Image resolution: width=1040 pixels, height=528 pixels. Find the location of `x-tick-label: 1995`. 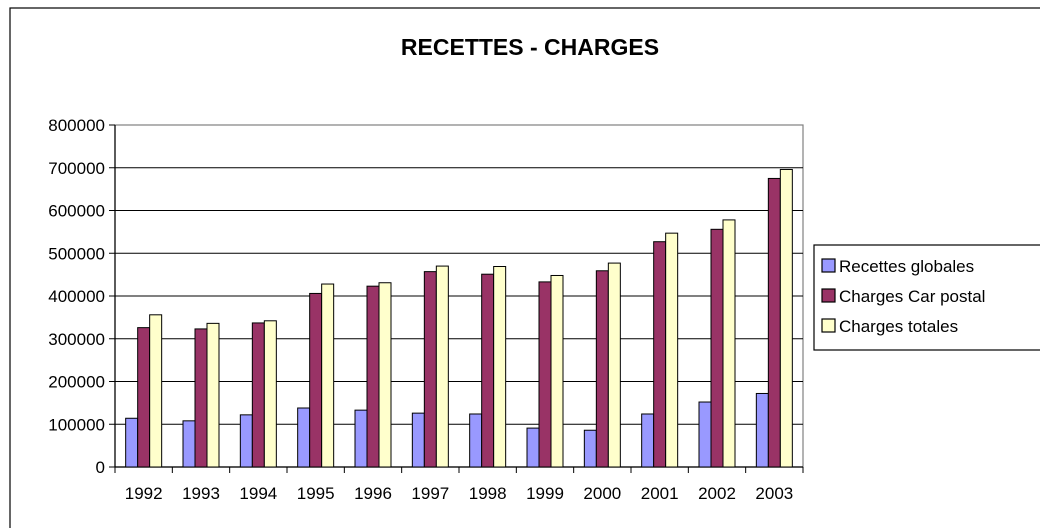

x-tick-label: 1995 is located at coordinates (316, 493).